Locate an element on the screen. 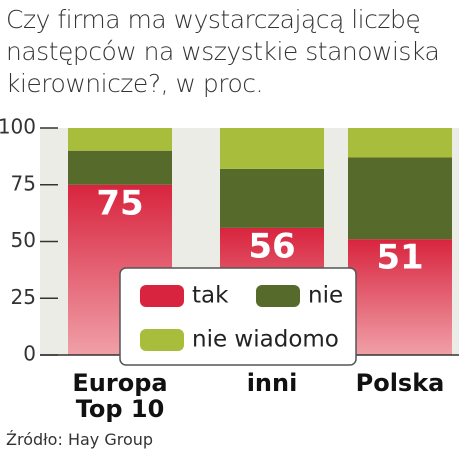 This screenshot has height=458, width=459. x-tick-label: inni is located at coordinates (272, 383).